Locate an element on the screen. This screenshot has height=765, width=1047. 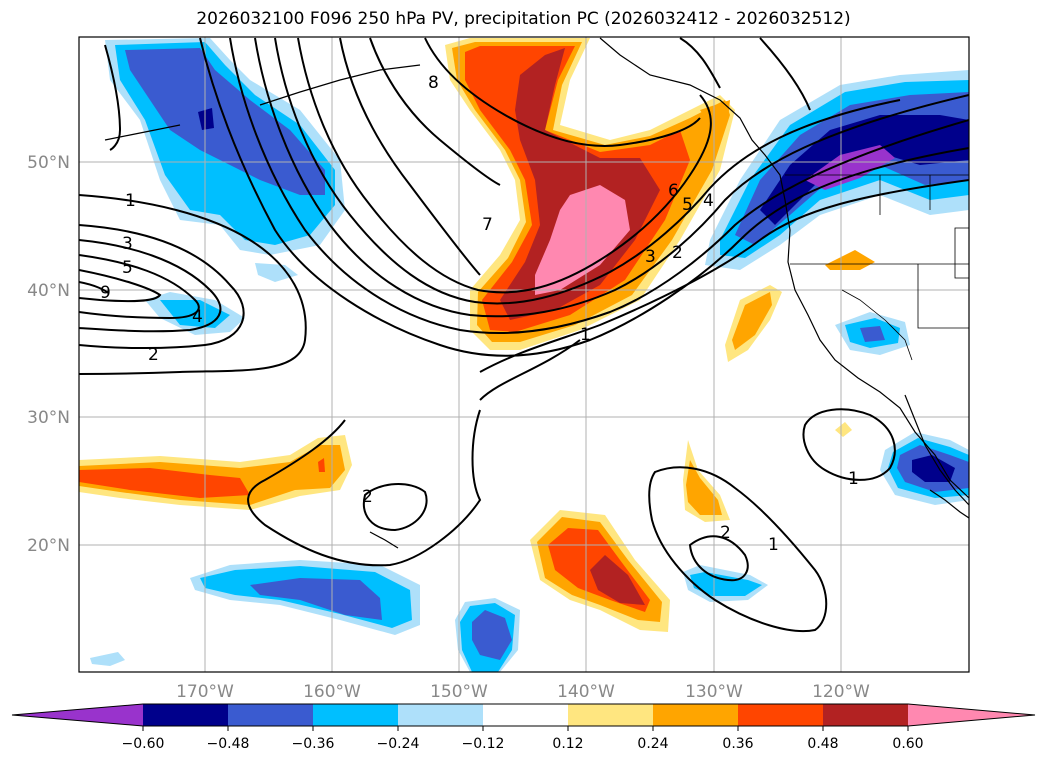
precip-pos-18n is located at coordinates (600, 571).